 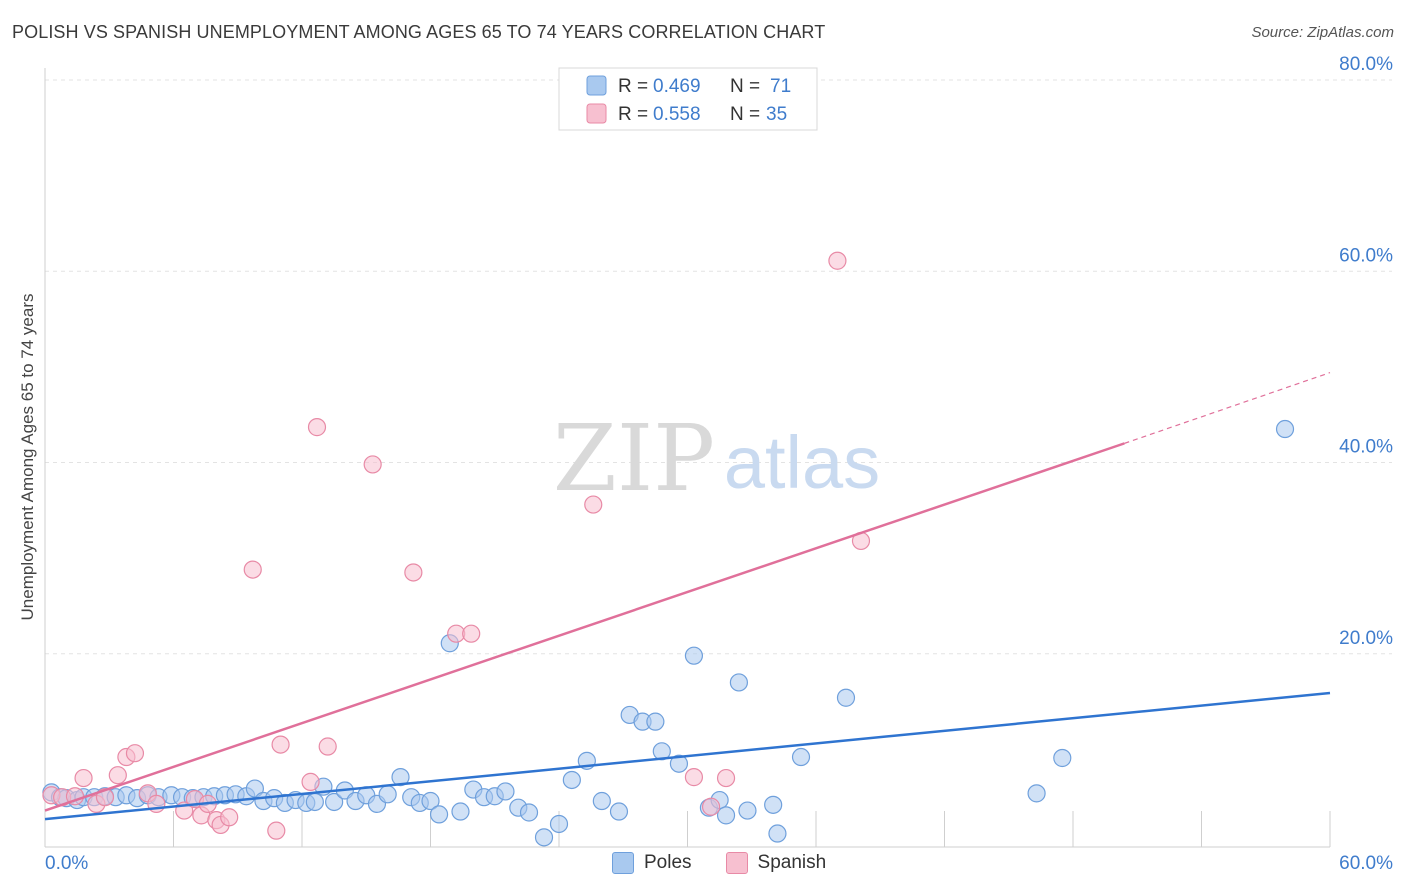 I want to click on x-tick-label-min: 0.0%, so click(x=66, y=863).